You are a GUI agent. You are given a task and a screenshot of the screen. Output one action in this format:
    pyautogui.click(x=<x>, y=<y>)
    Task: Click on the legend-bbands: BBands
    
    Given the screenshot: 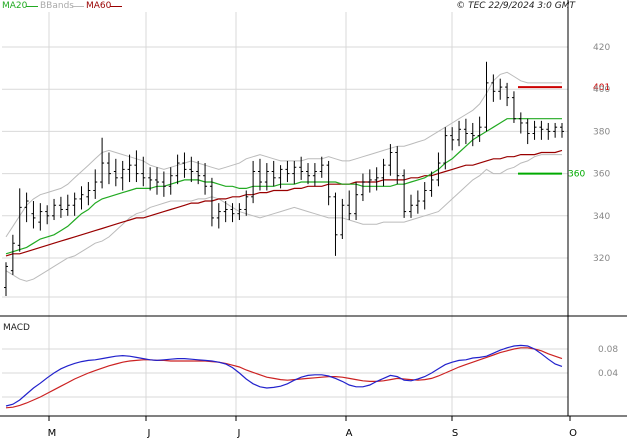 What is the action you would take?
    pyautogui.click(x=57, y=6)
    